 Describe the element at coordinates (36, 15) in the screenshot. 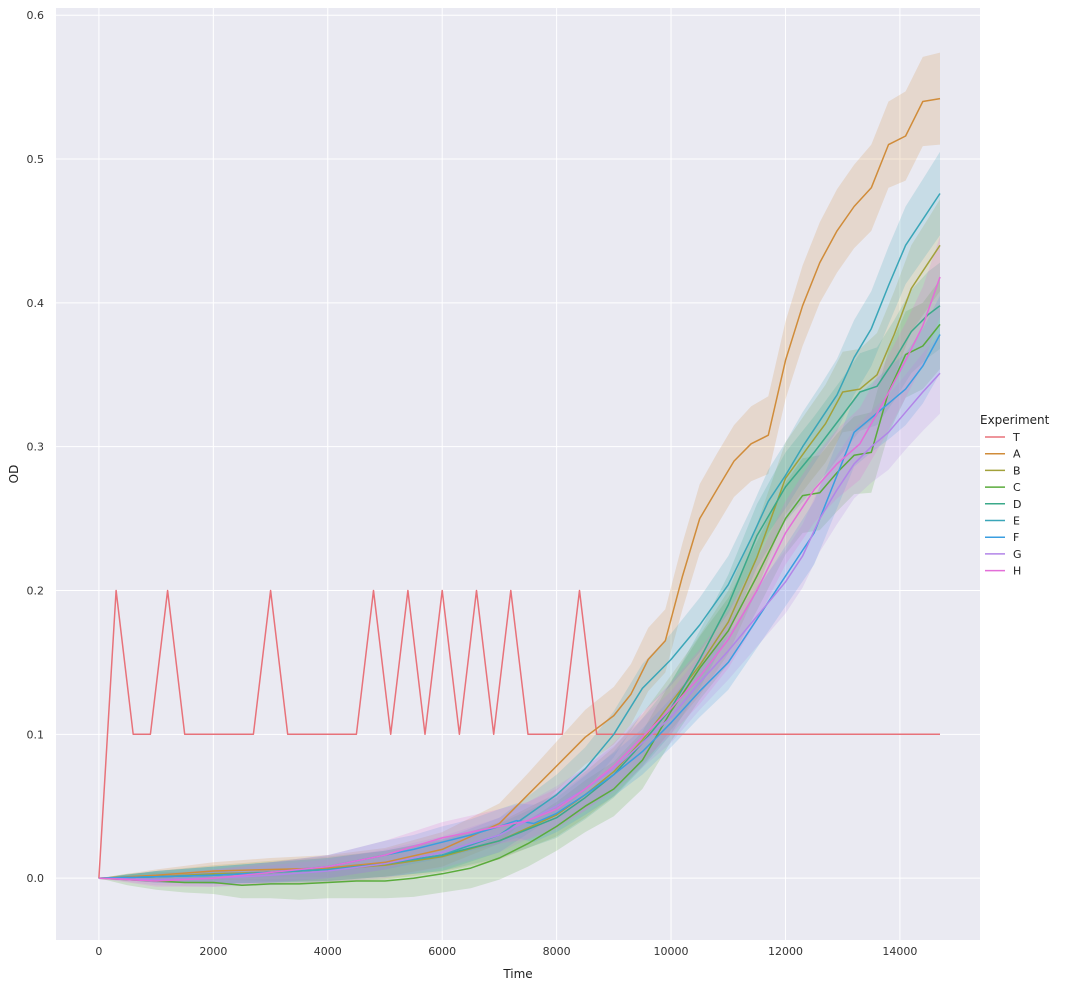

I see `y-tick-label: 0.6` at that location.